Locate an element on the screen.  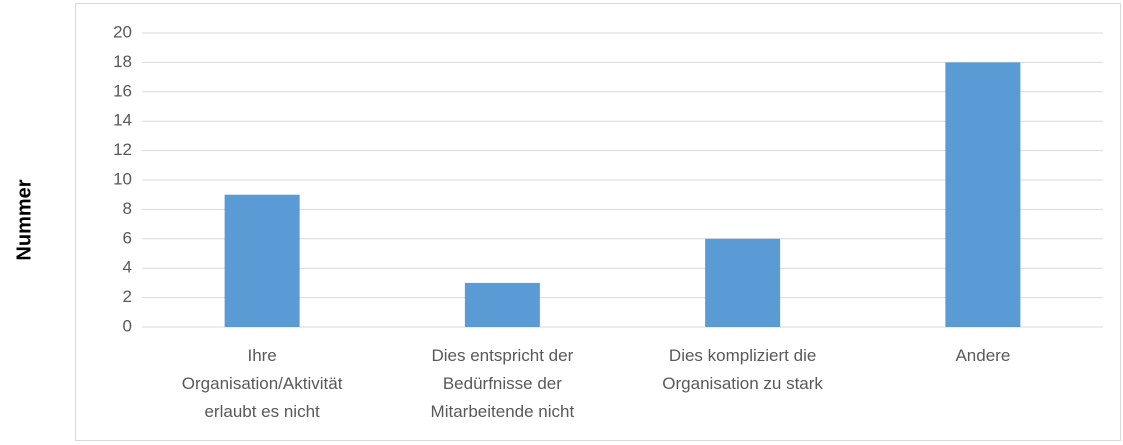
y-tick-label: 6 is located at coordinates (127, 237).